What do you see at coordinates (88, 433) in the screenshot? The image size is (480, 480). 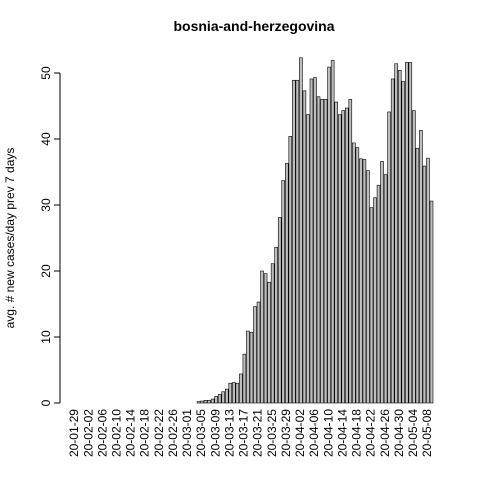 I see `x-tick-label: 20-02-02` at bounding box center [88, 433].